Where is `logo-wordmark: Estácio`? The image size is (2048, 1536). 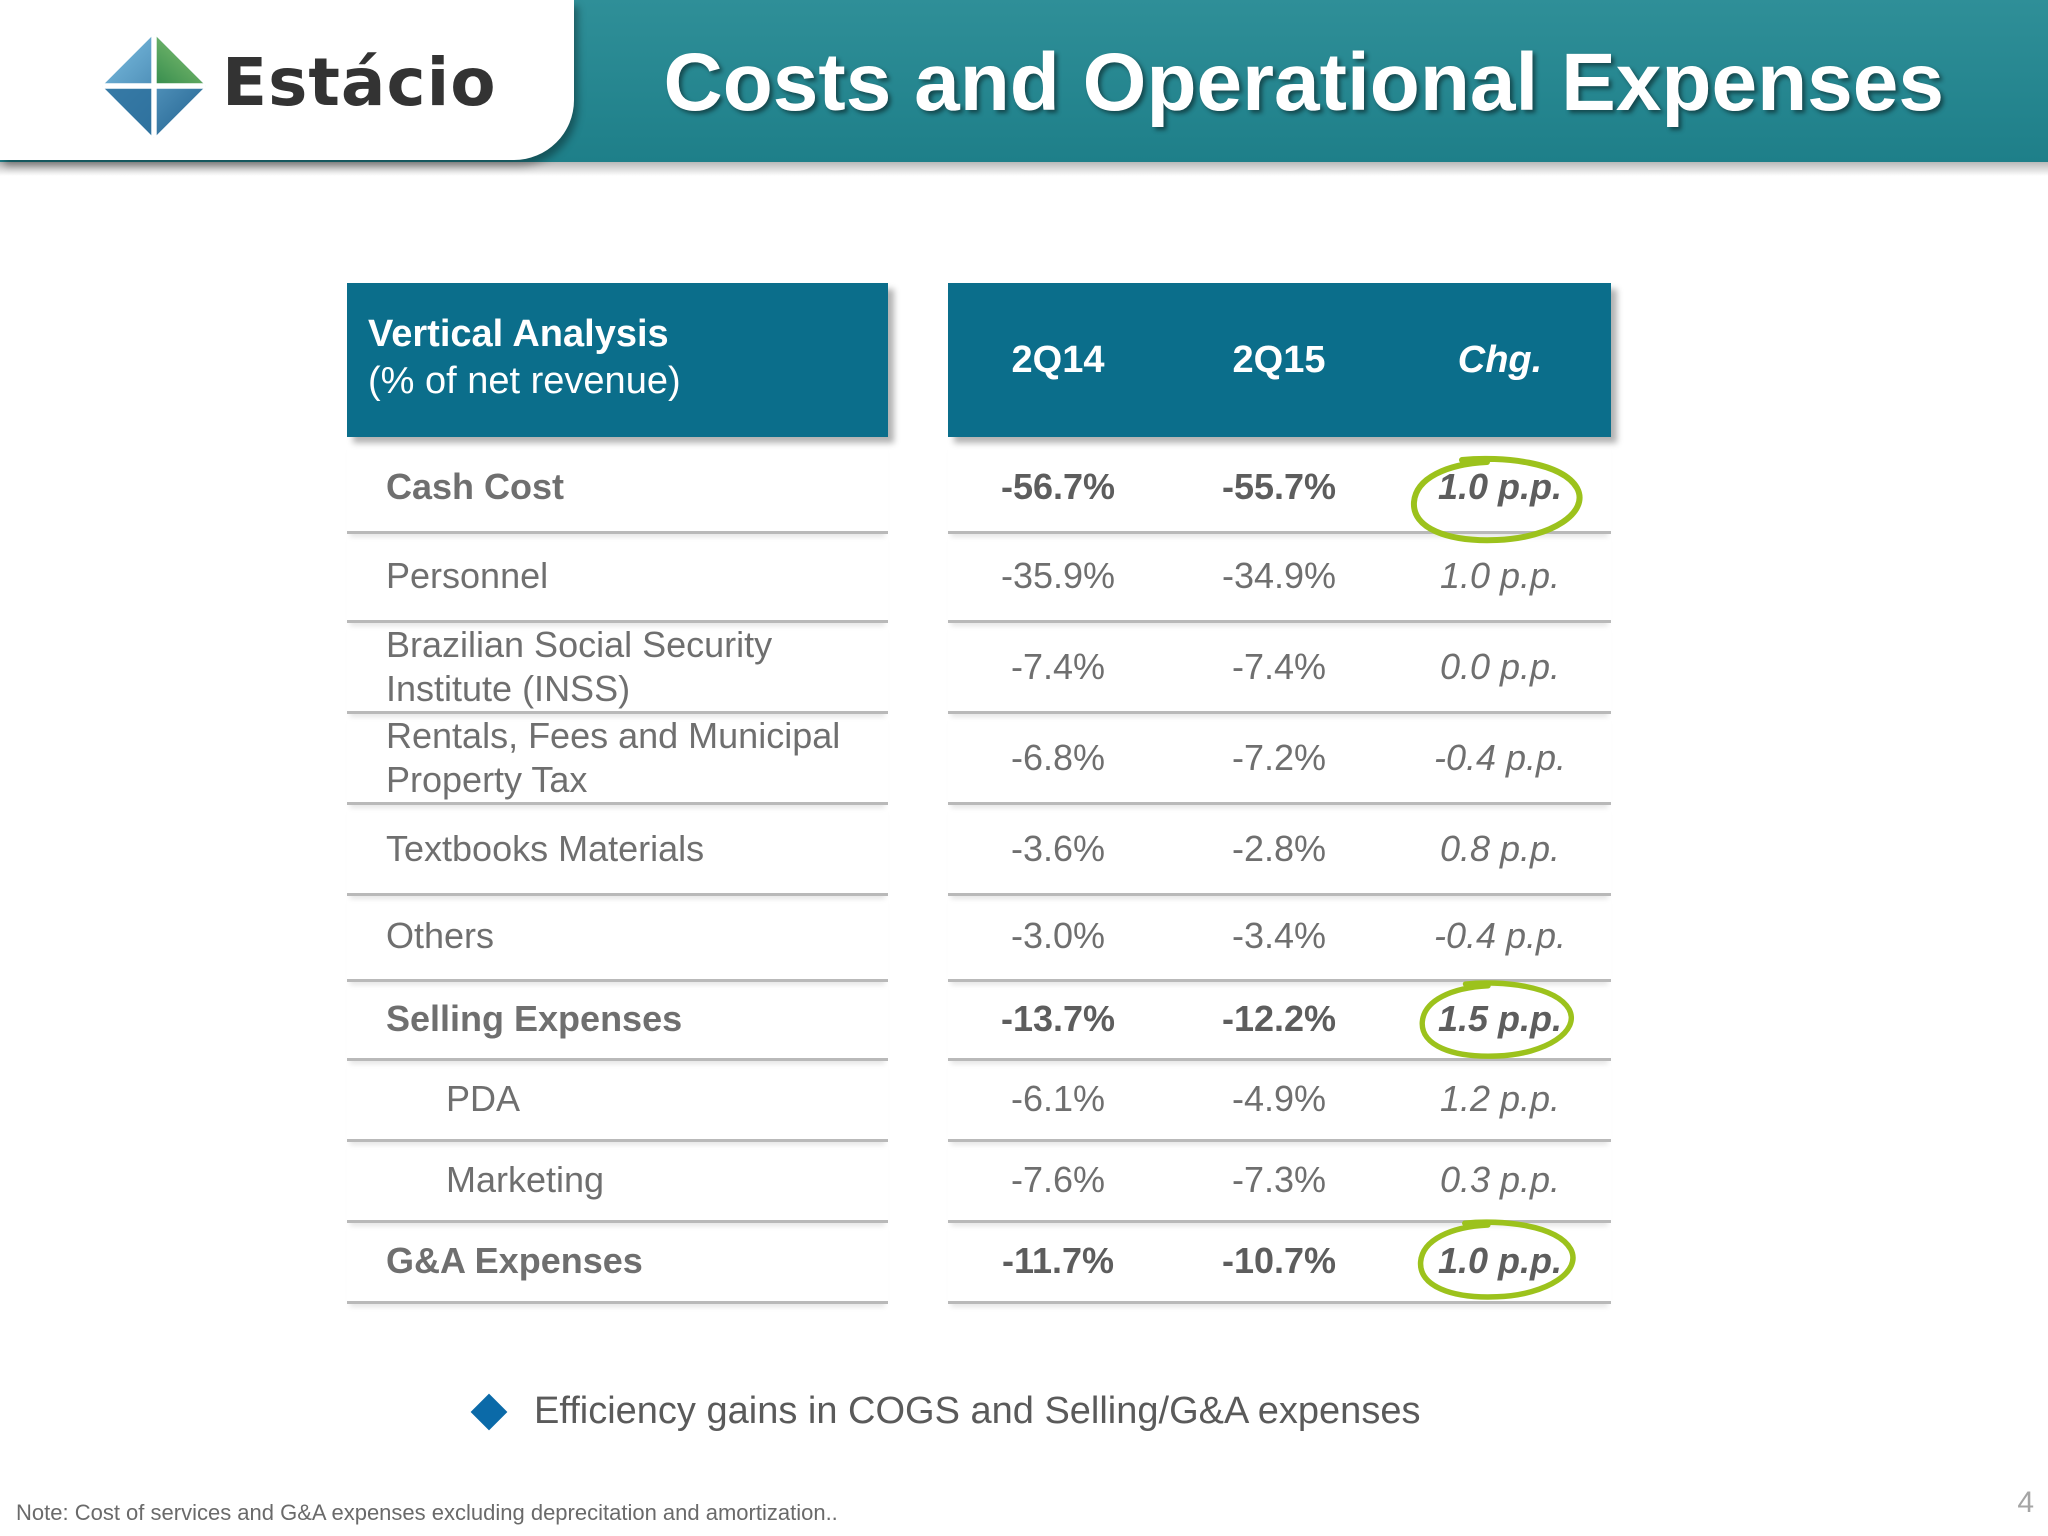
logo-wordmark: Estácio is located at coordinates (359, 82).